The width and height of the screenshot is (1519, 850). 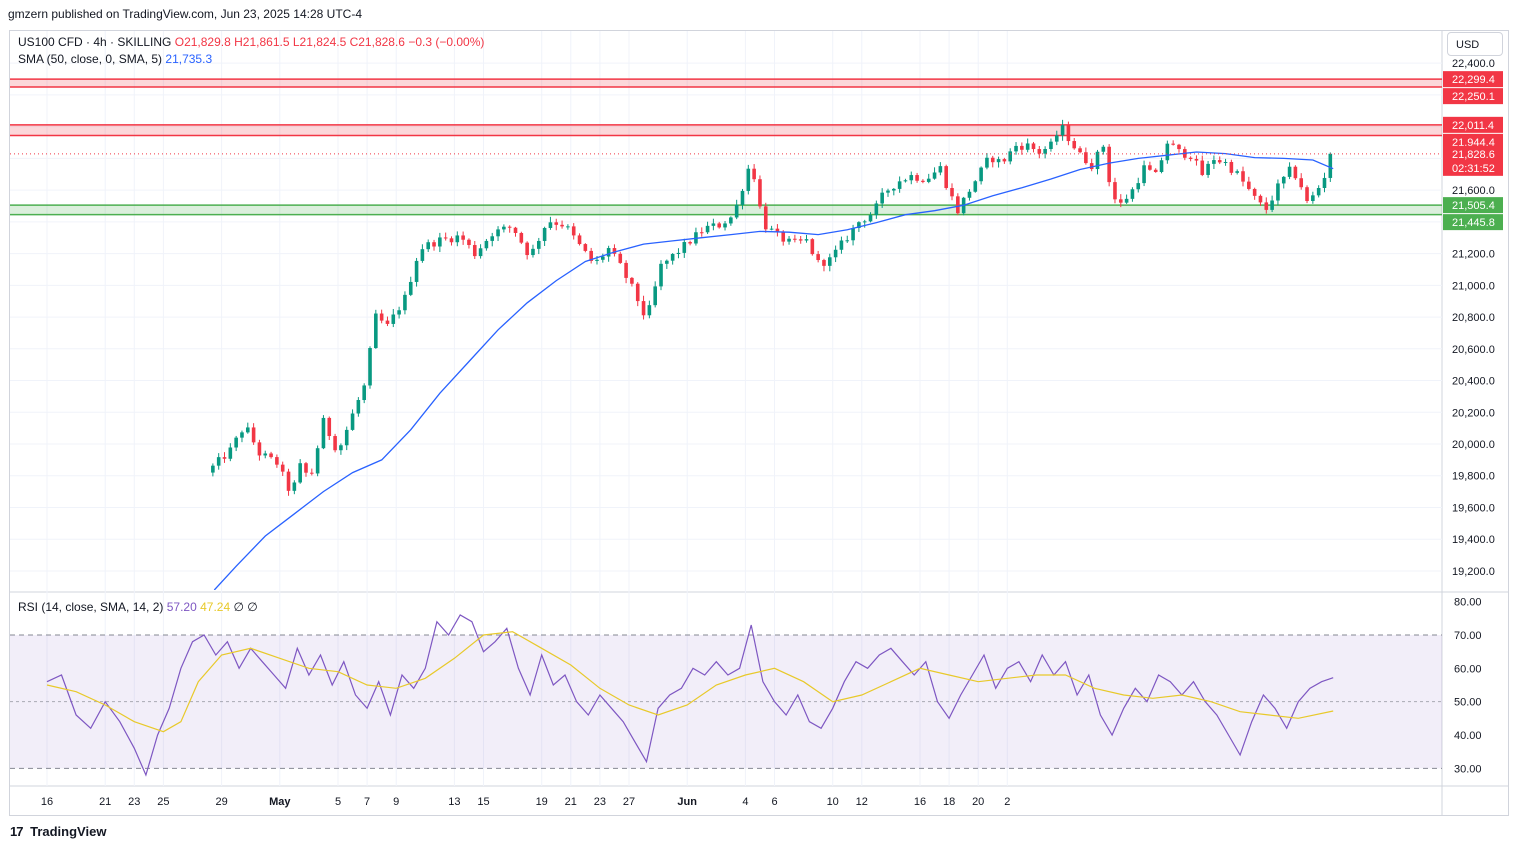 I want to click on zone-price-badge: 21,445.8, so click(x=1473, y=223).